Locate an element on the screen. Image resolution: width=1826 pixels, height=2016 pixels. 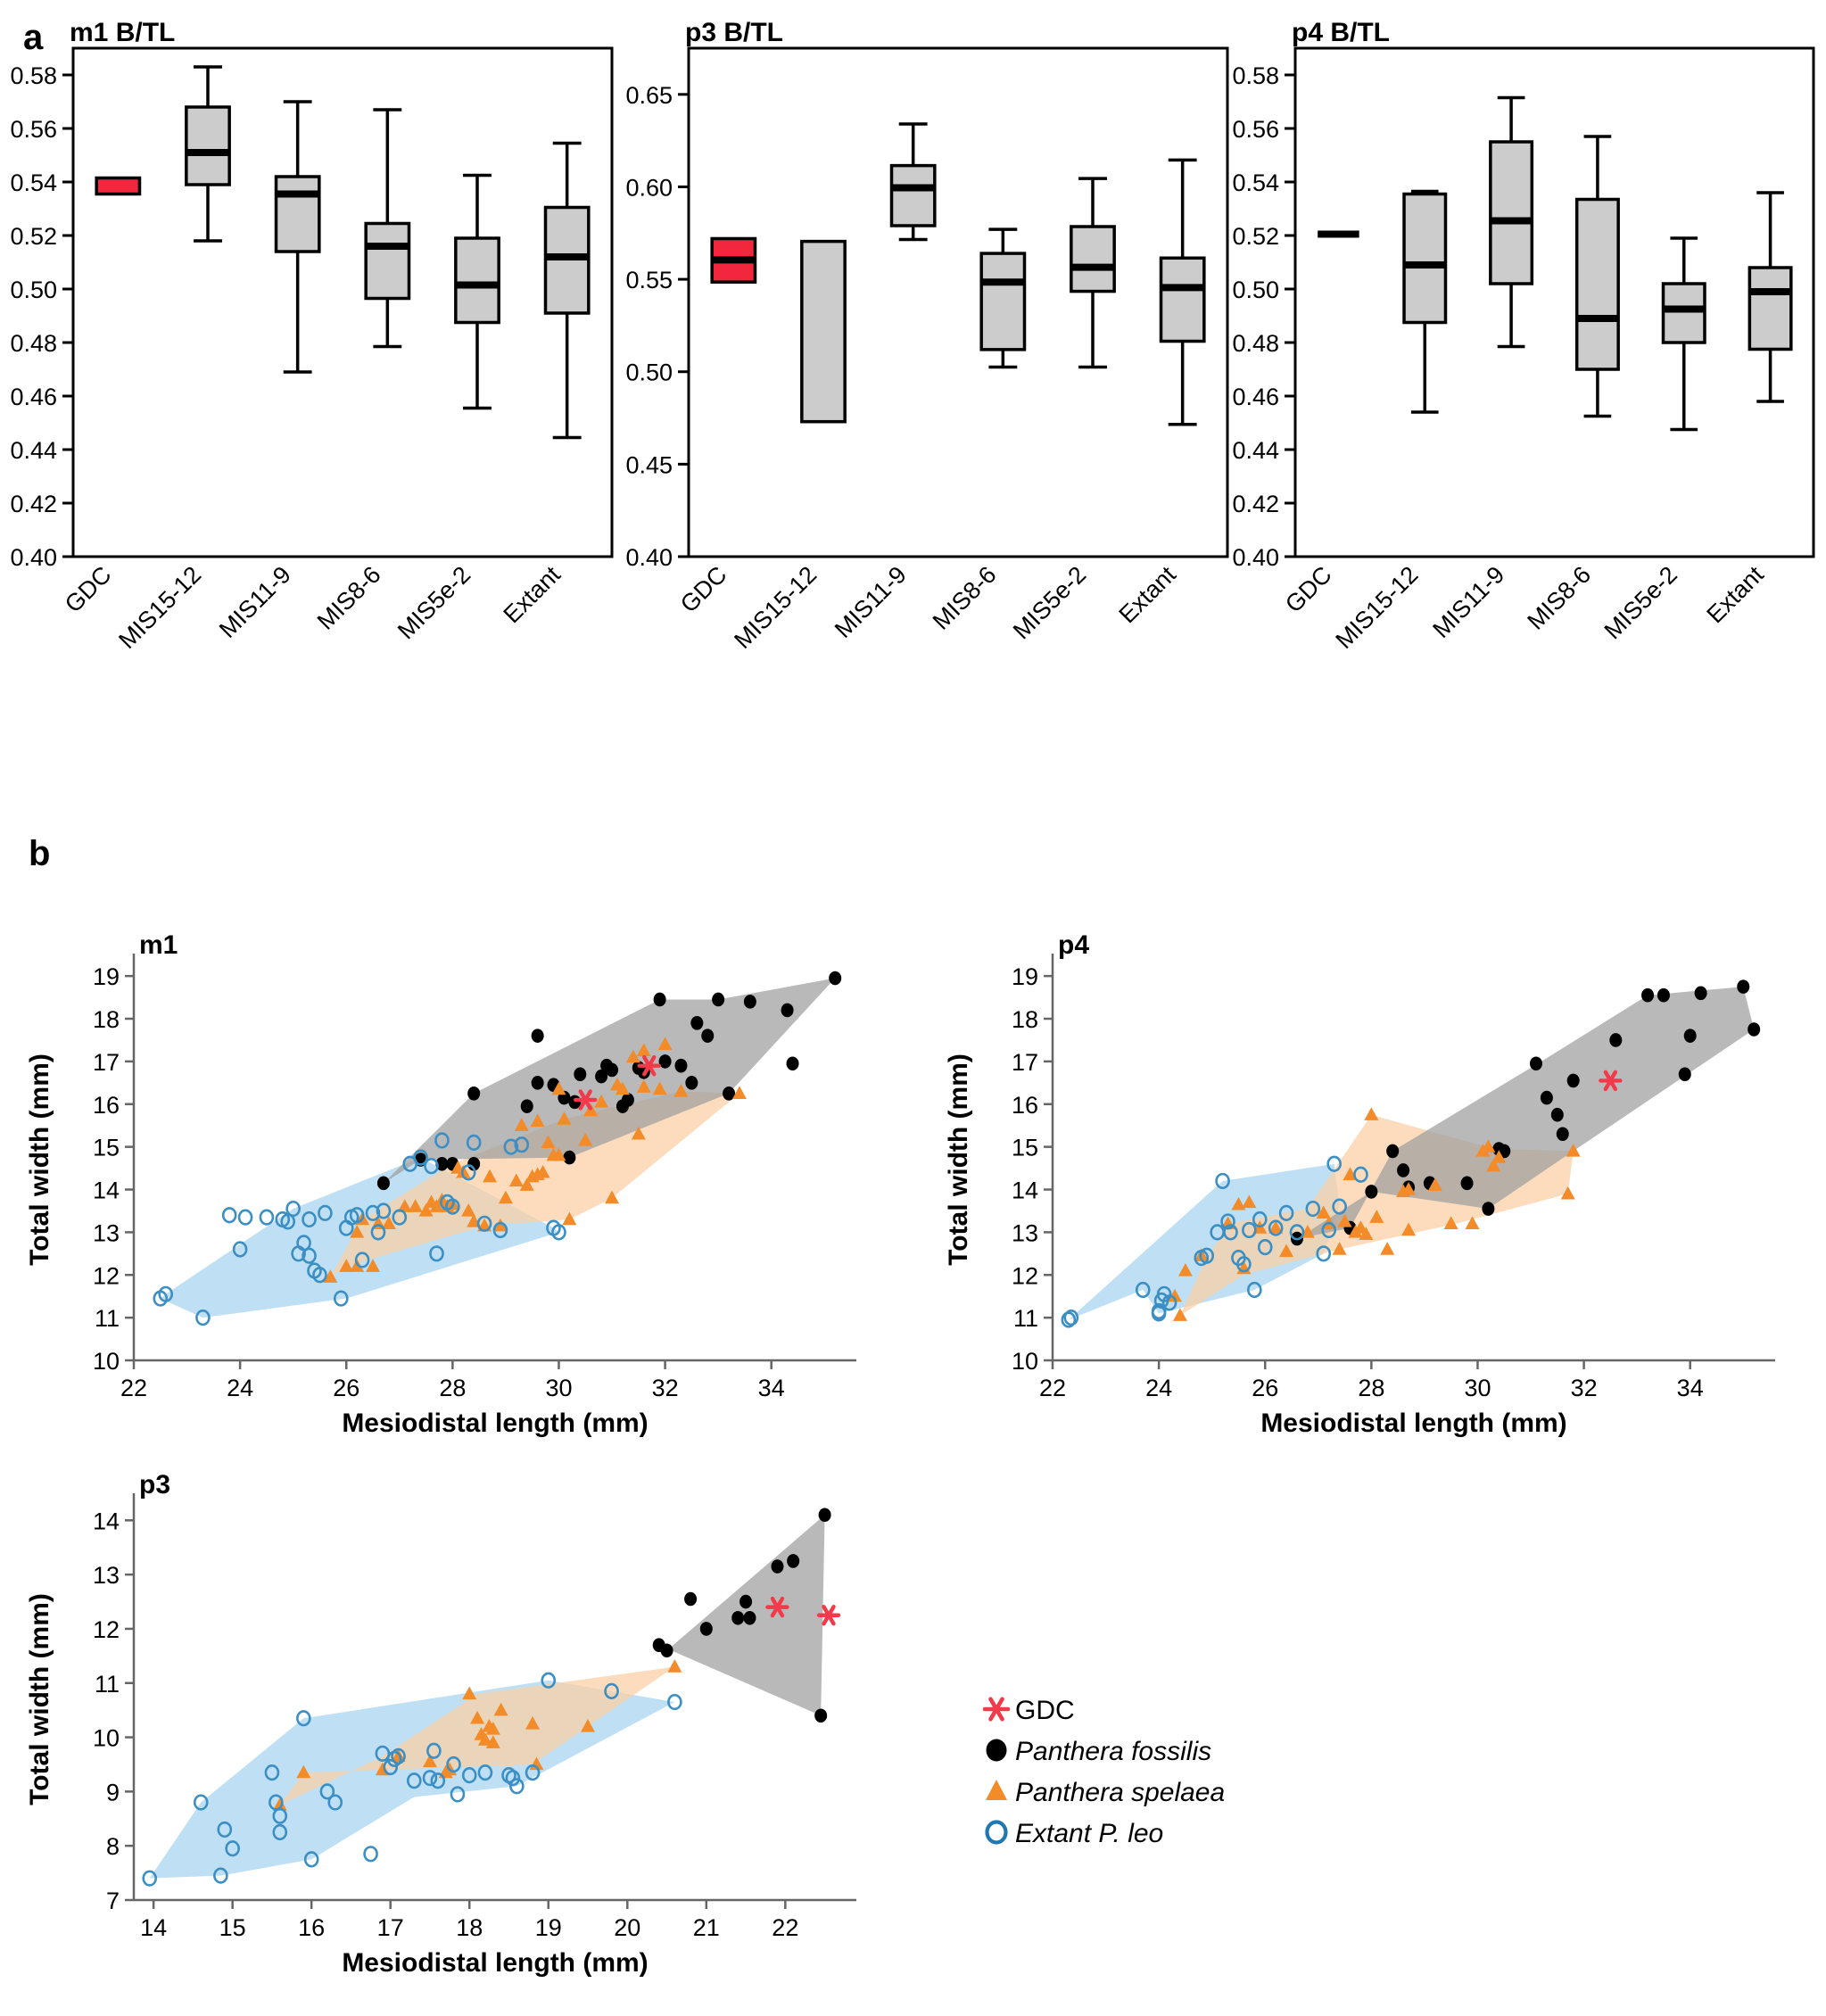
y-axis-tick-label: 0.44 is located at coordinates (34, 450).